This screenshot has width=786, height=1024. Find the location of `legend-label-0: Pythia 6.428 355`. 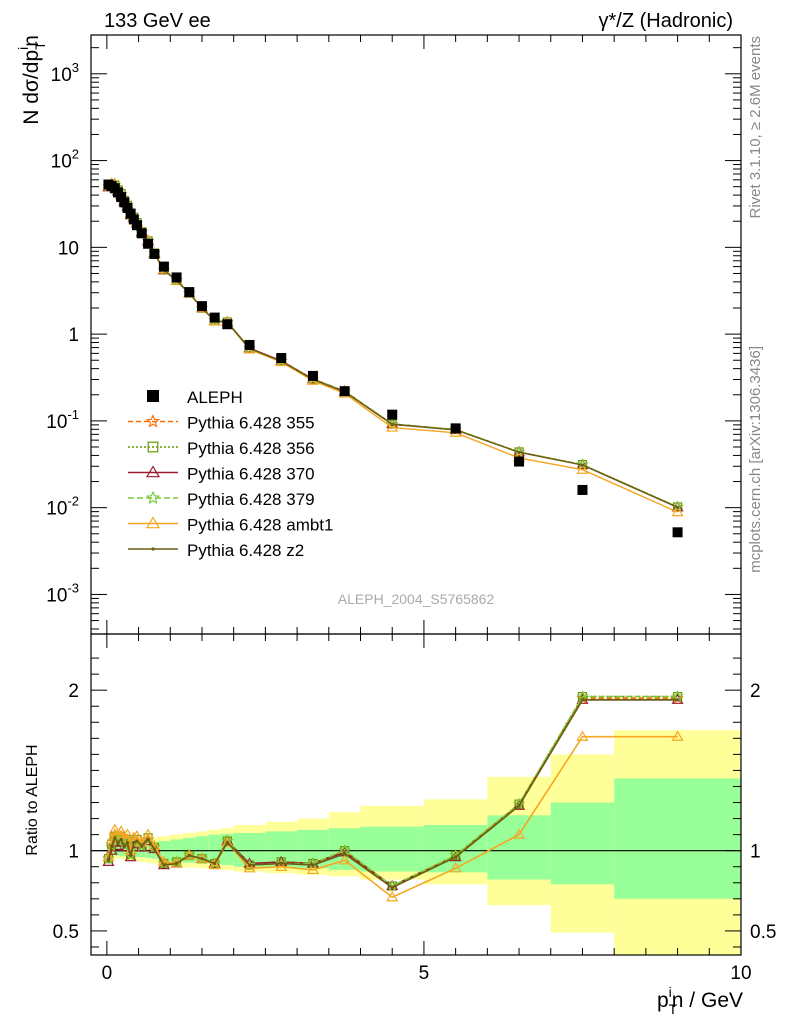

legend-label-0: Pythia 6.428 355 is located at coordinates (251, 423).